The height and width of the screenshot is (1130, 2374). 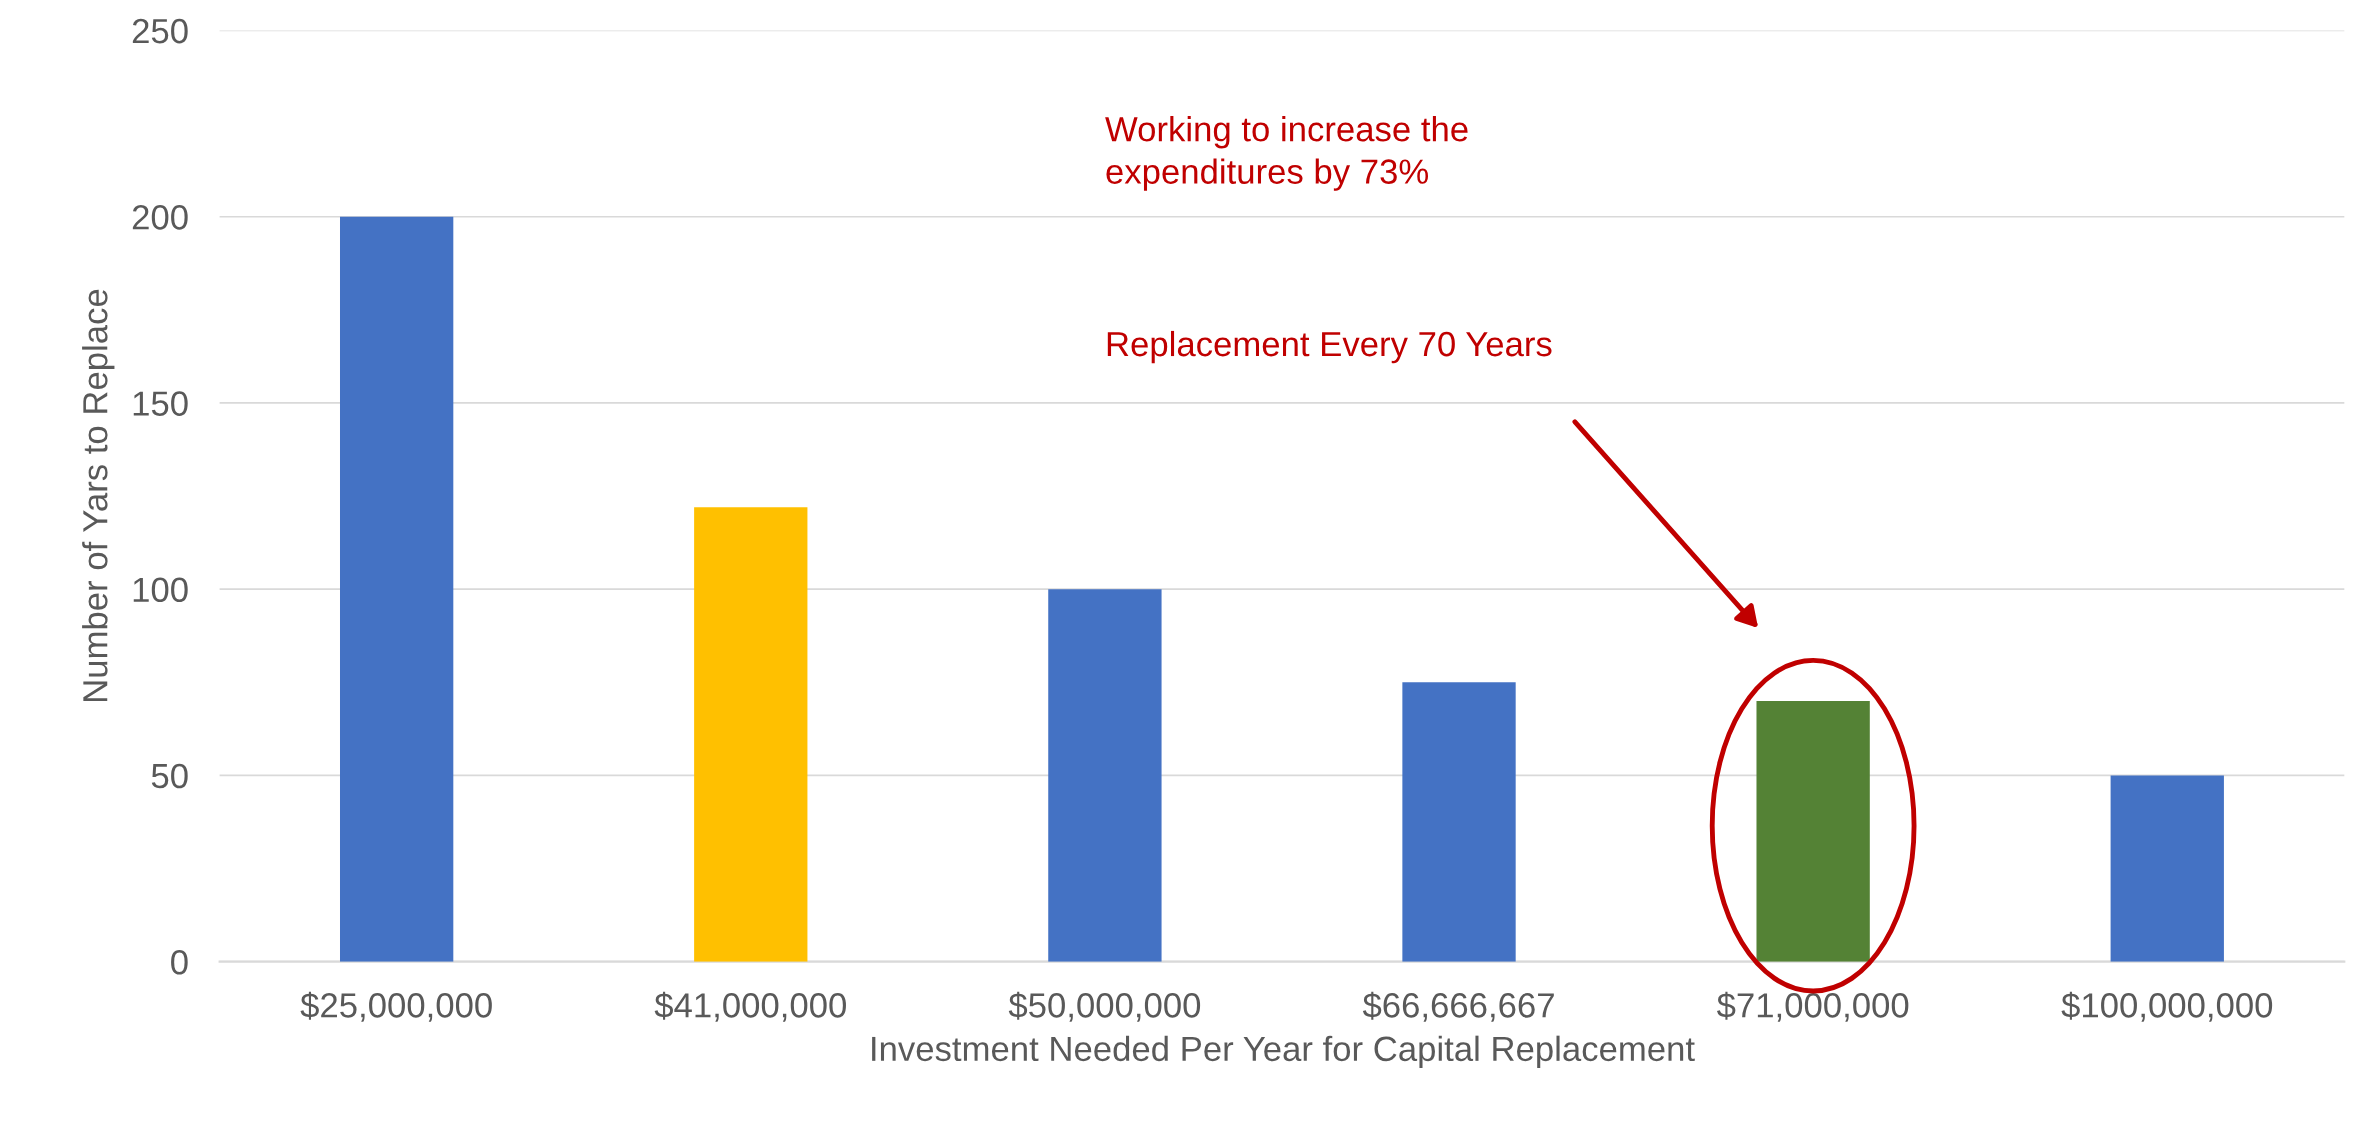 I want to click on x-tick-label: $25,000,000, so click(x=396, y=1006).